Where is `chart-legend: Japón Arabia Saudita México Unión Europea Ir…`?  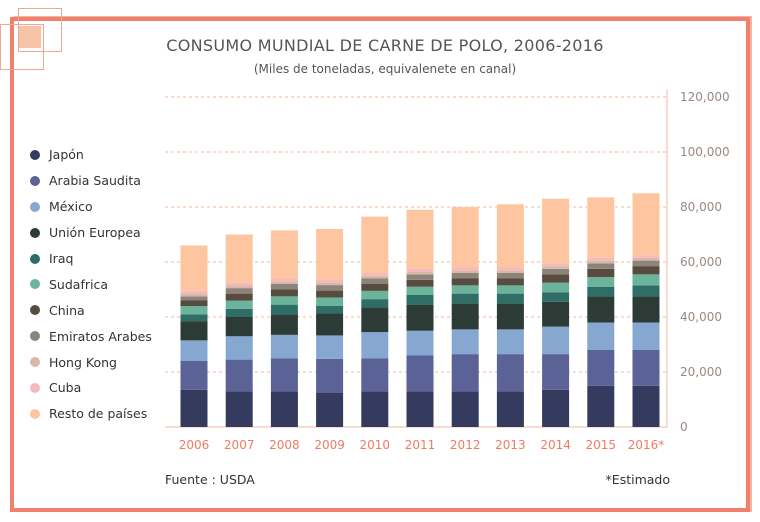 chart-legend: Japón Arabia Saudita México Unión Europea Ir… is located at coordinates (91, 284).